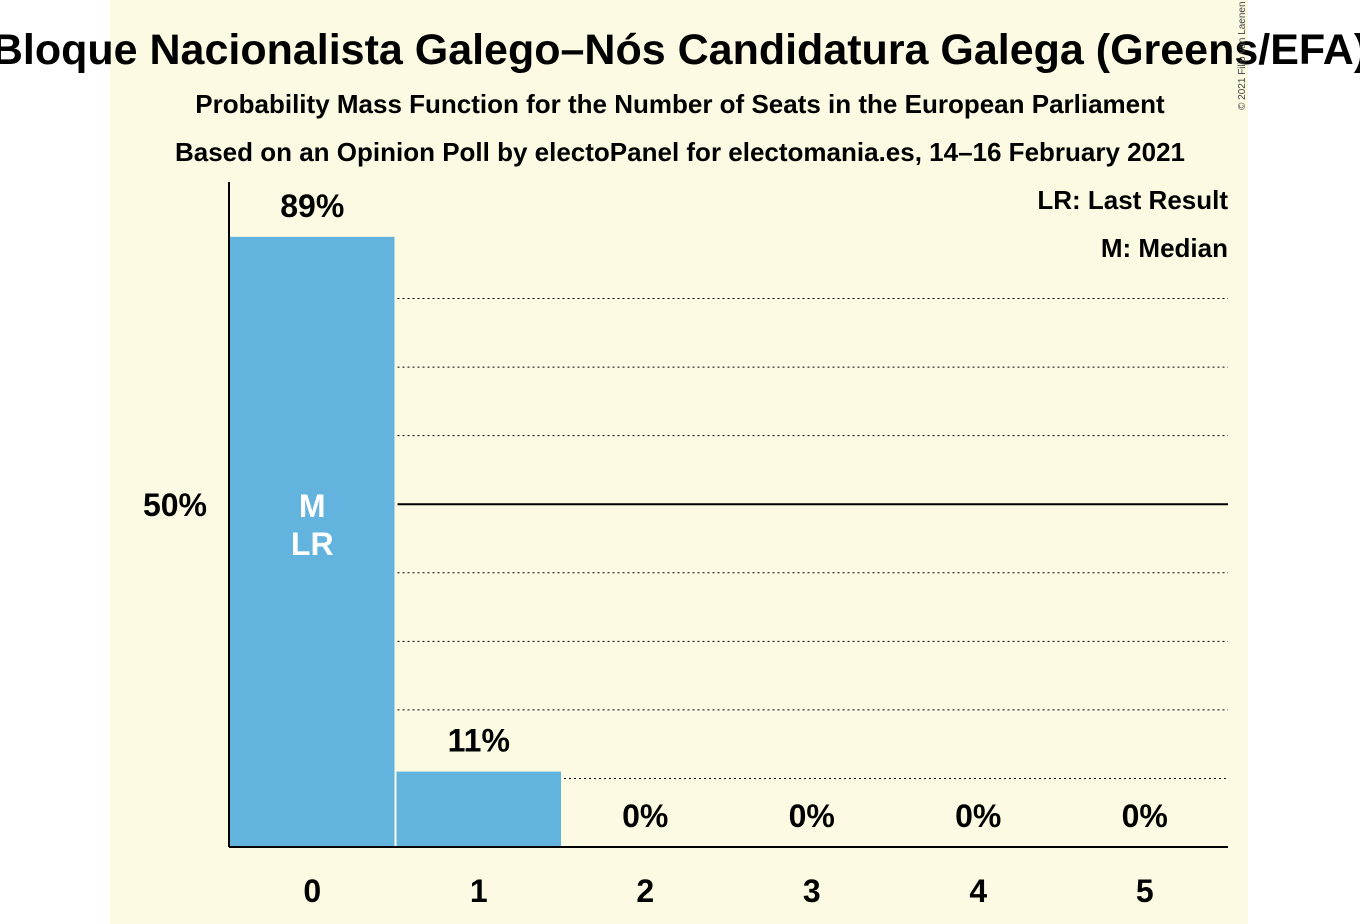 Image resolution: width=1360 pixels, height=924 pixels. Describe the element at coordinates (175, 505) in the screenshot. I see `y-tick-label-50: 50%` at that location.